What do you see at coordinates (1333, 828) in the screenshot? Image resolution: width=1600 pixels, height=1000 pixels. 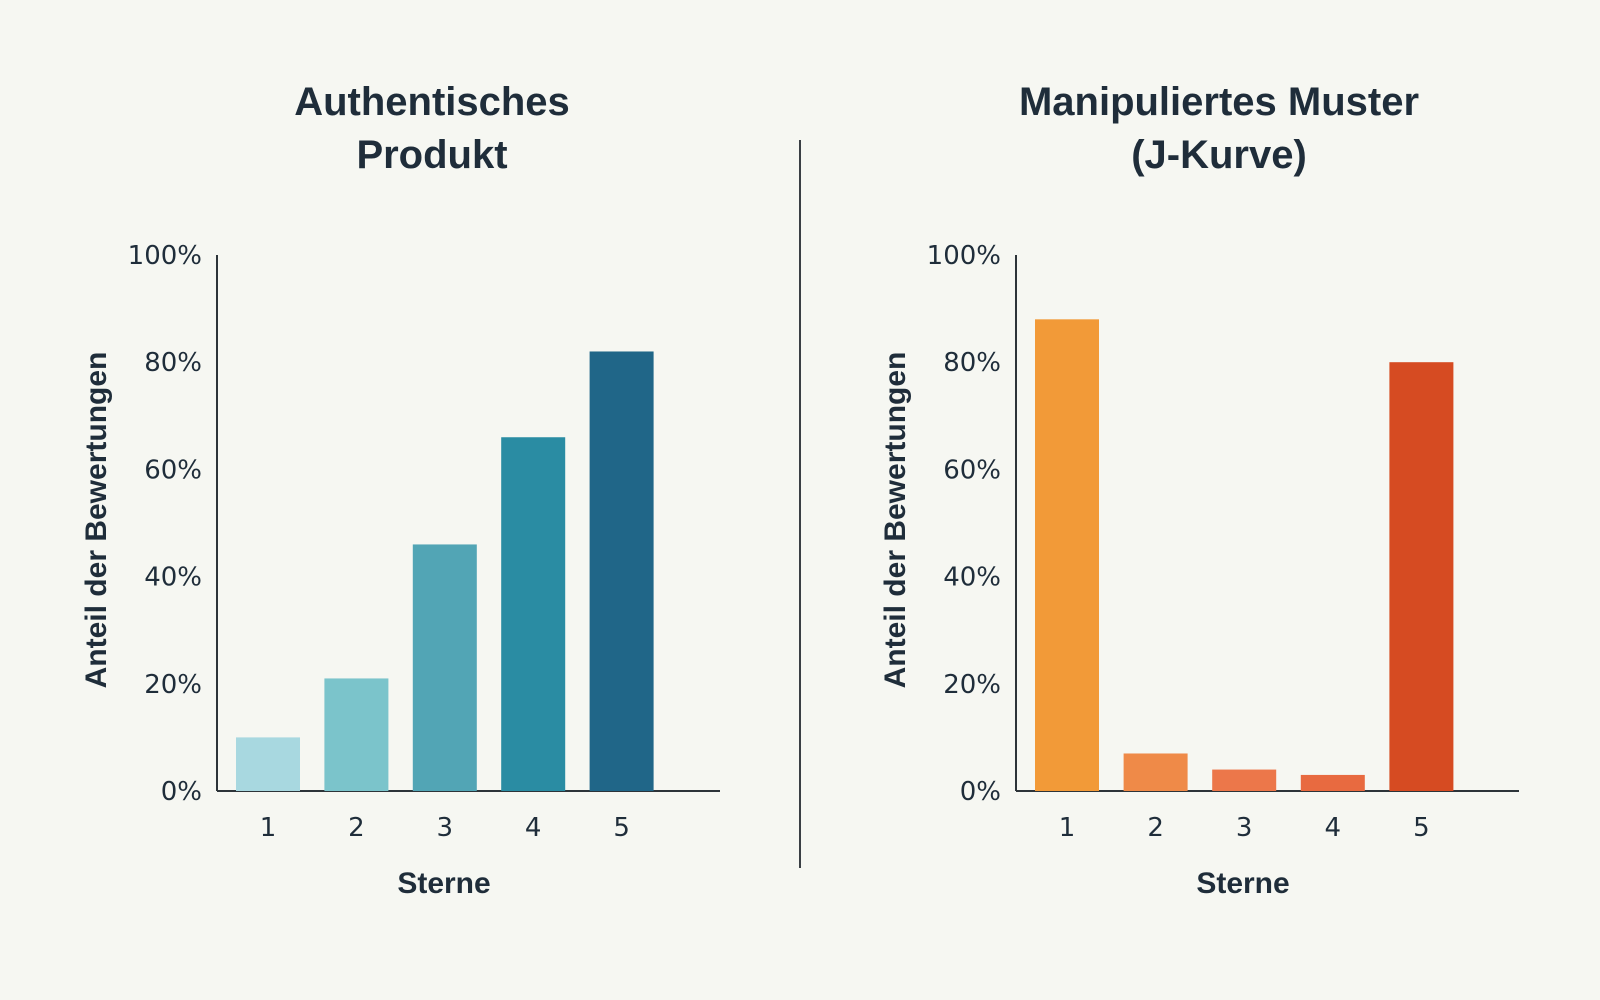 I see `right-chart-x-tick-label: 4` at bounding box center [1333, 828].